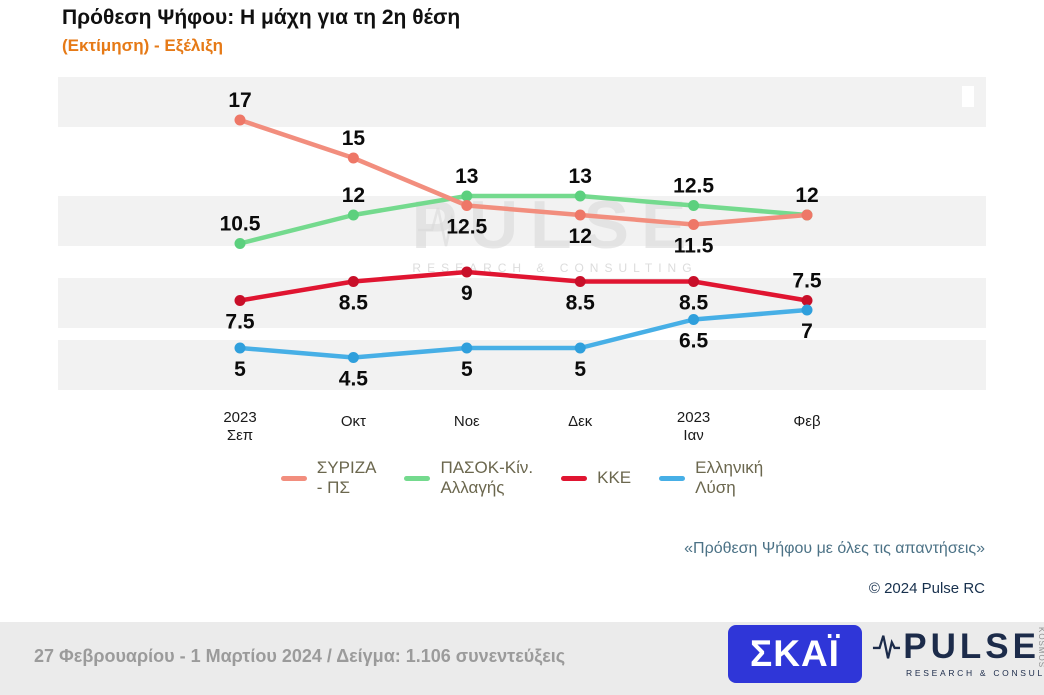  Describe the element at coordinates (346, 478) in the screenshot. I see `legend-label: ΣΥΡΙΖΑ - ΠΣ` at that location.